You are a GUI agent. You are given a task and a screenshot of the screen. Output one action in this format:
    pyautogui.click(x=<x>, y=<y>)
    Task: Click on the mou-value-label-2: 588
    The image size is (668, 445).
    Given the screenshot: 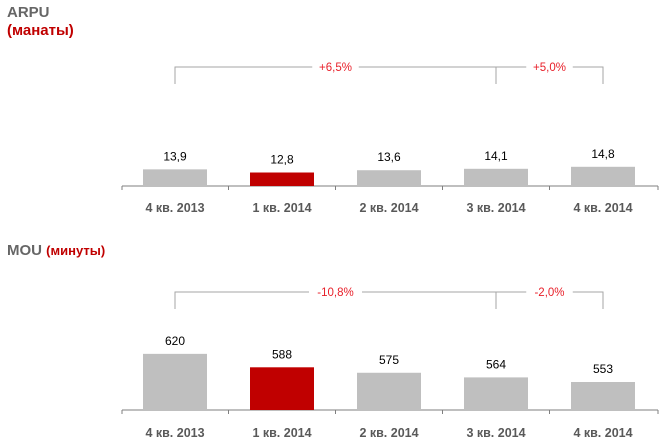 What is the action you would take?
    pyautogui.click(x=282, y=354)
    